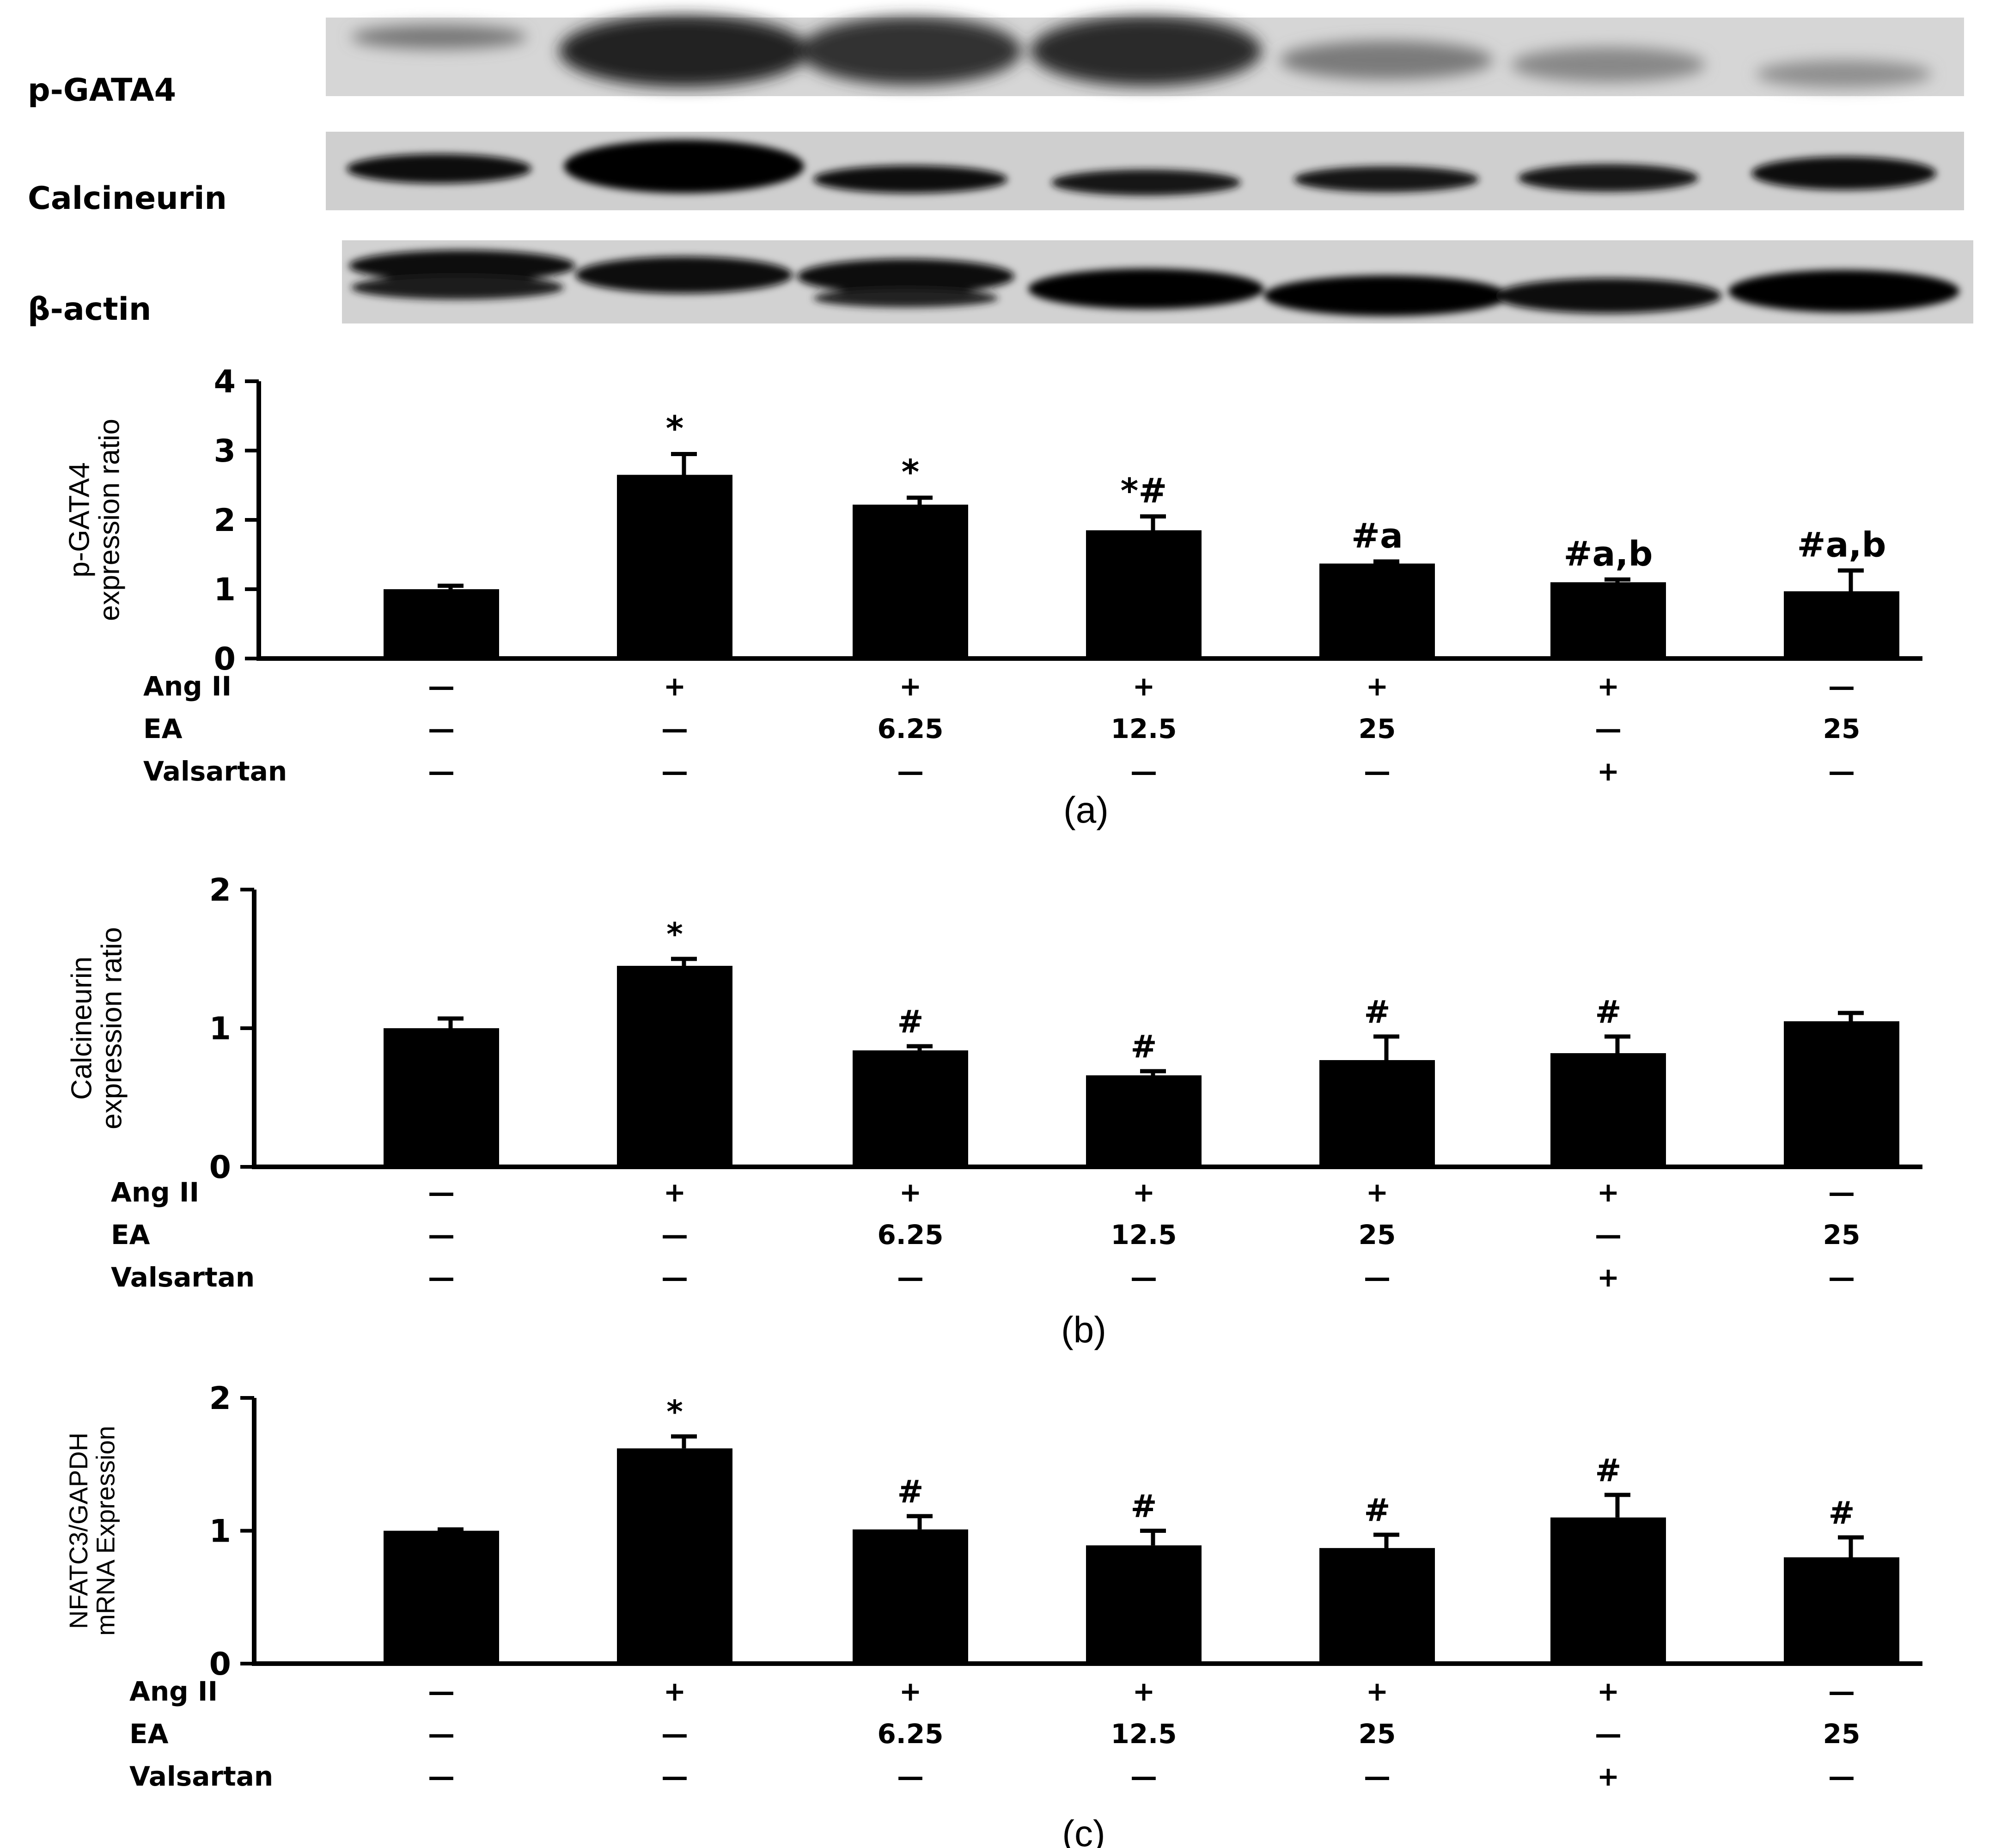 The height and width of the screenshot is (1848, 1989). Describe the element at coordinates (82, 1028) in the screenshot. I see `y-axis-label-line: Calcineurin` at that location.